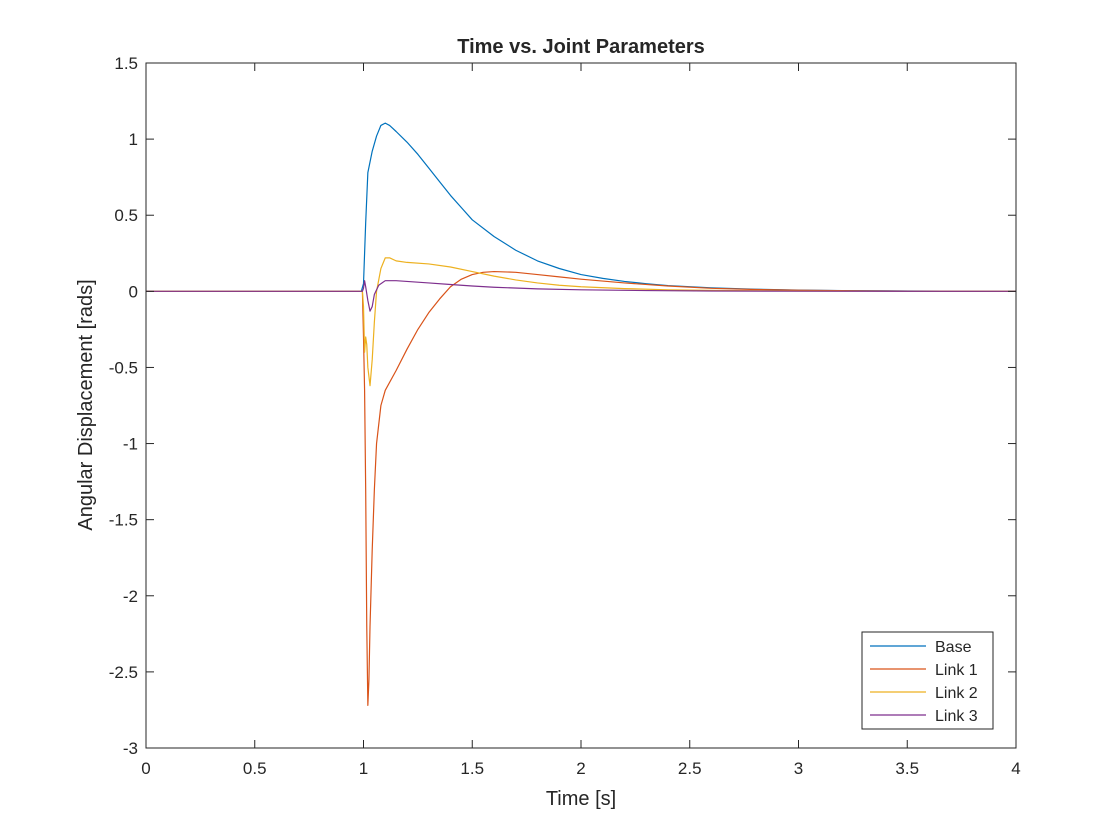 The height and width of the screenshot is (840, 1120). I want to click on x-tick-label: 2.5, so click(690, 768).